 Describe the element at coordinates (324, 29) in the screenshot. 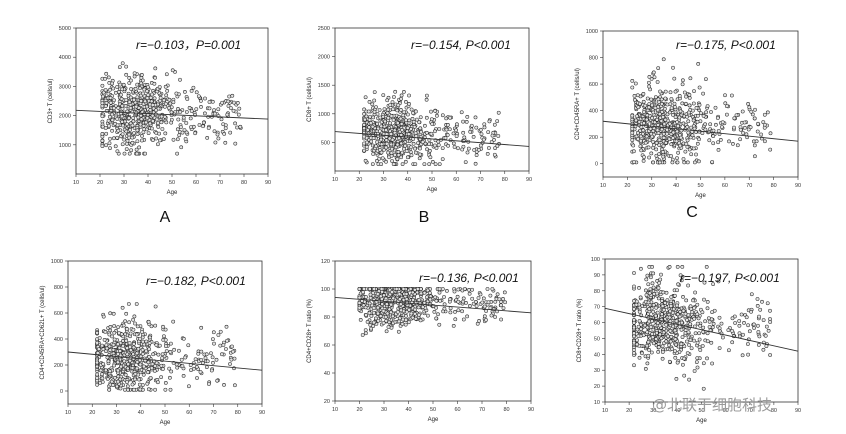

I see `y-tick-label: 2500` at that location.